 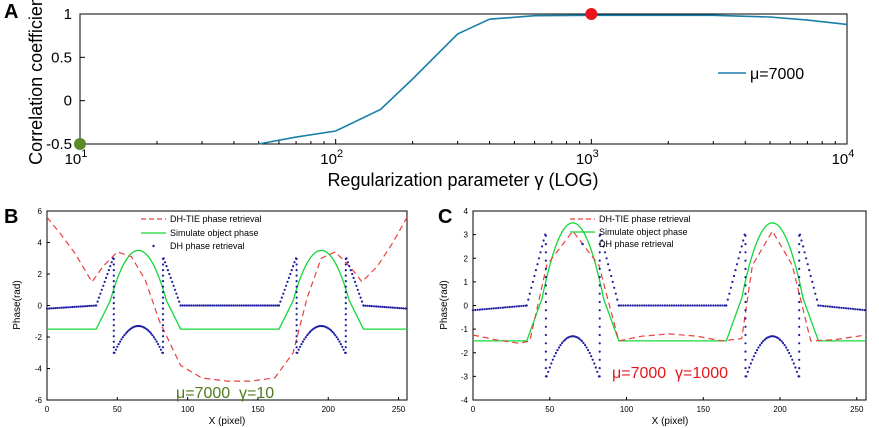 I want to click on y-axis-label-b: Phase(rad), so click(x=17, y=304).